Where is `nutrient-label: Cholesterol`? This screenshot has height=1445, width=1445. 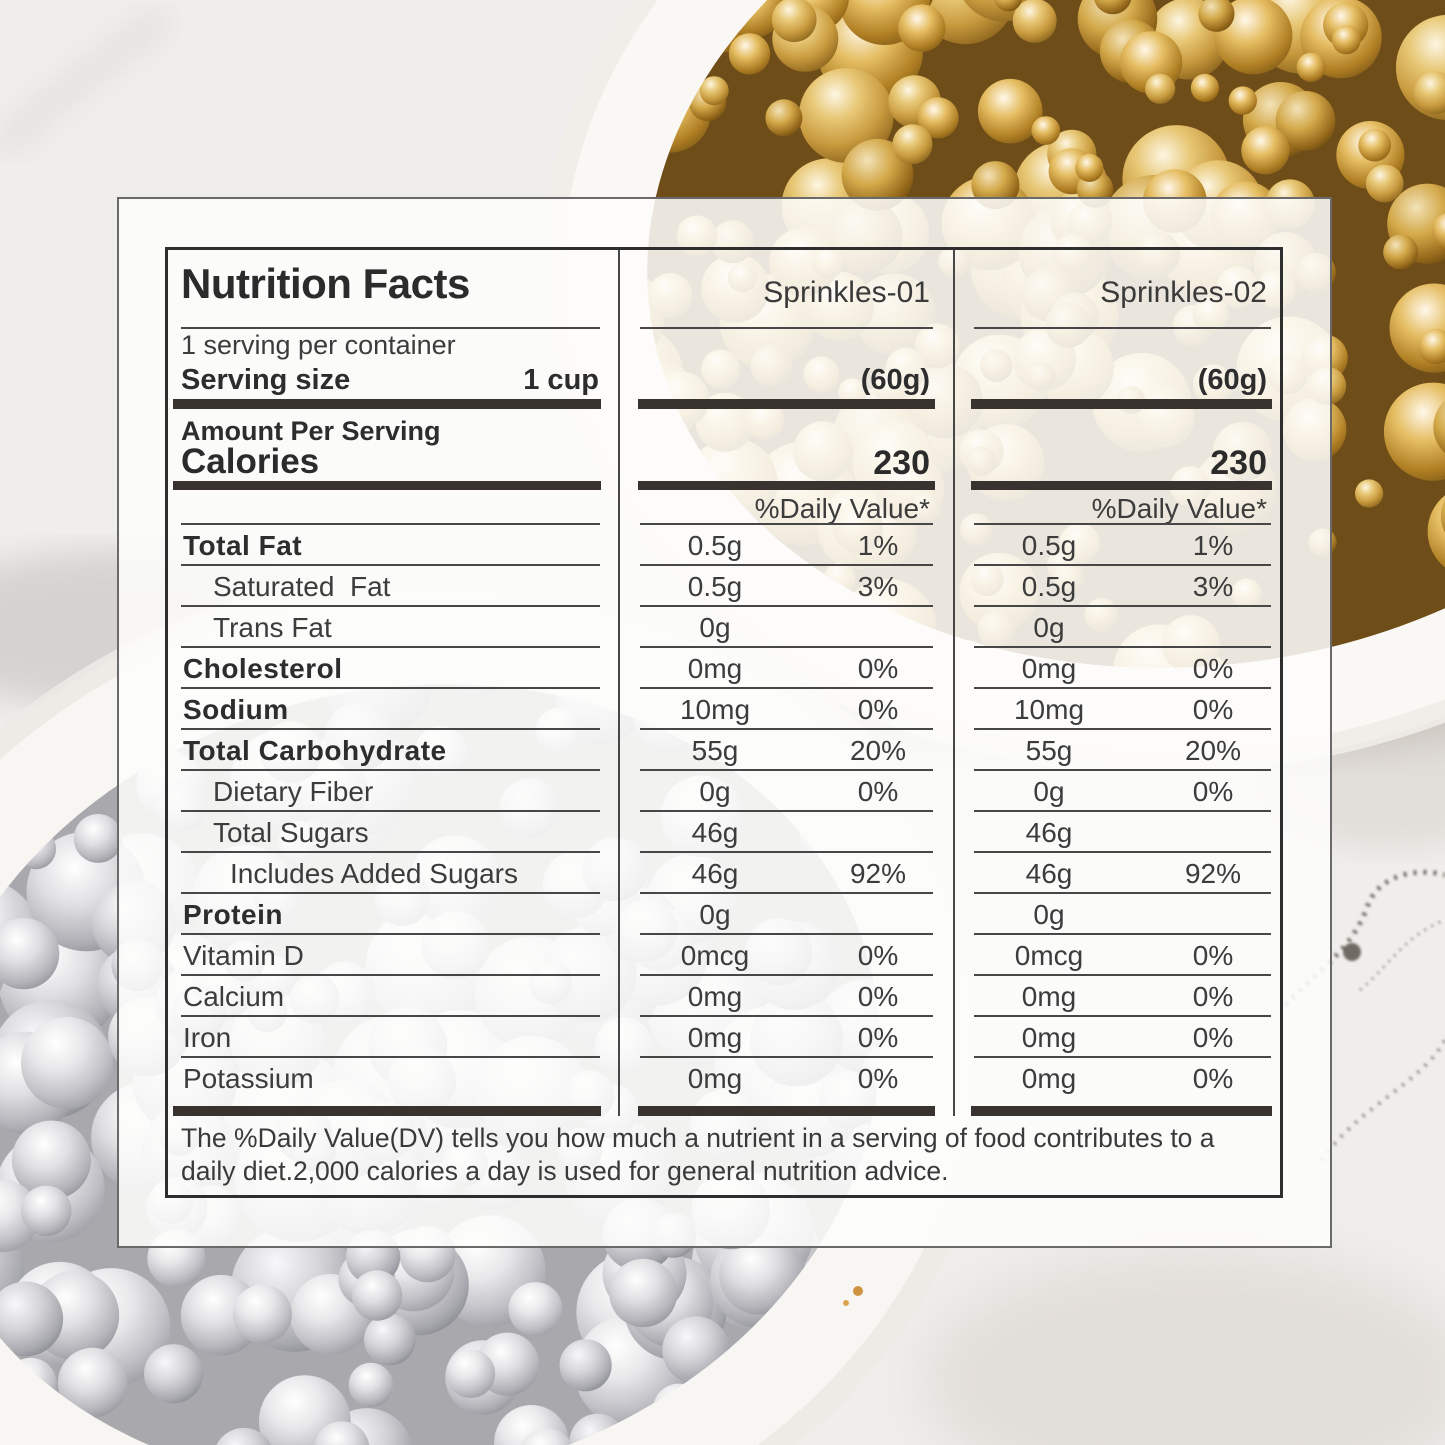 nutrient-label: Cholesterol is located at coordinates (263, 668).